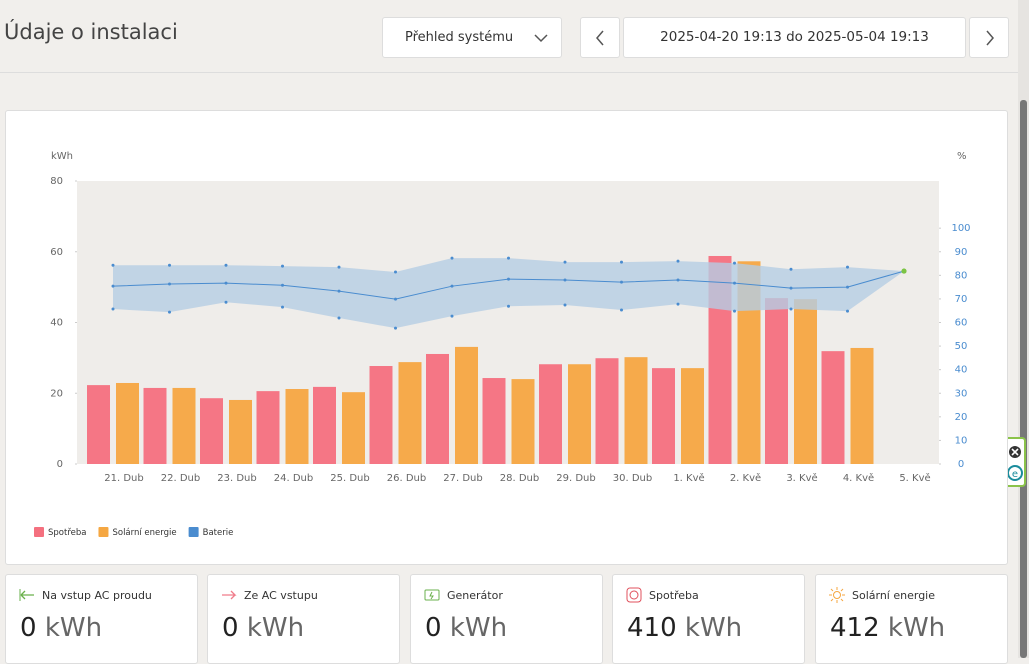 The image size is (1029, 664). What do you see at coordinates (652, 628) in the screenshot?
I see `card-value: 410` at bounding box center [652, 628].